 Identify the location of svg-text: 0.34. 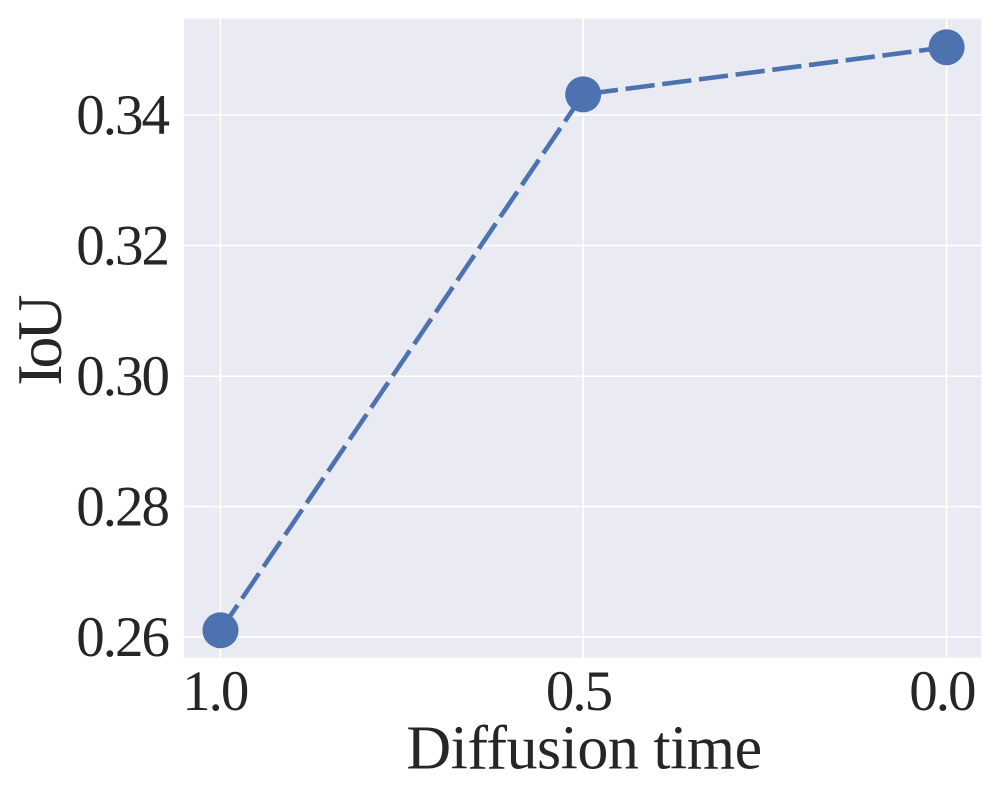
(122, 115).